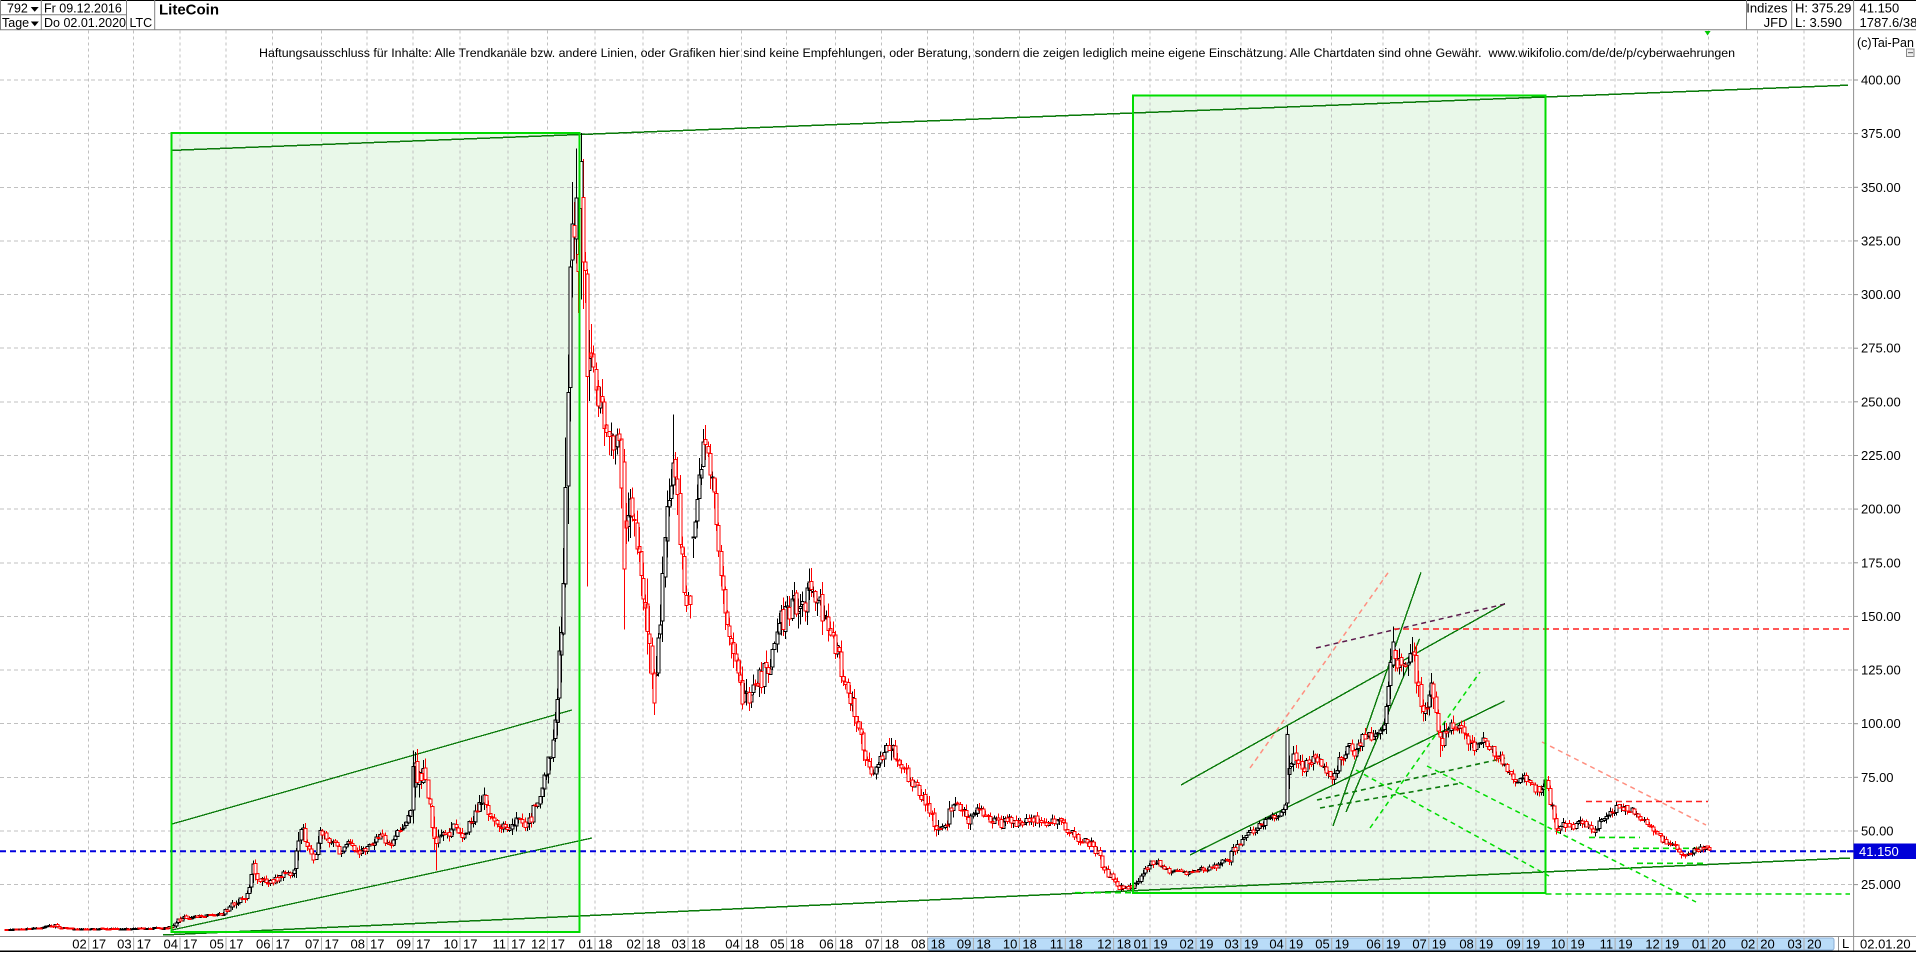  What do you see at coordinates (1881, 133) in the screenshot?
I see `svg-text: 375.00` at bounding box center [1881, 133].